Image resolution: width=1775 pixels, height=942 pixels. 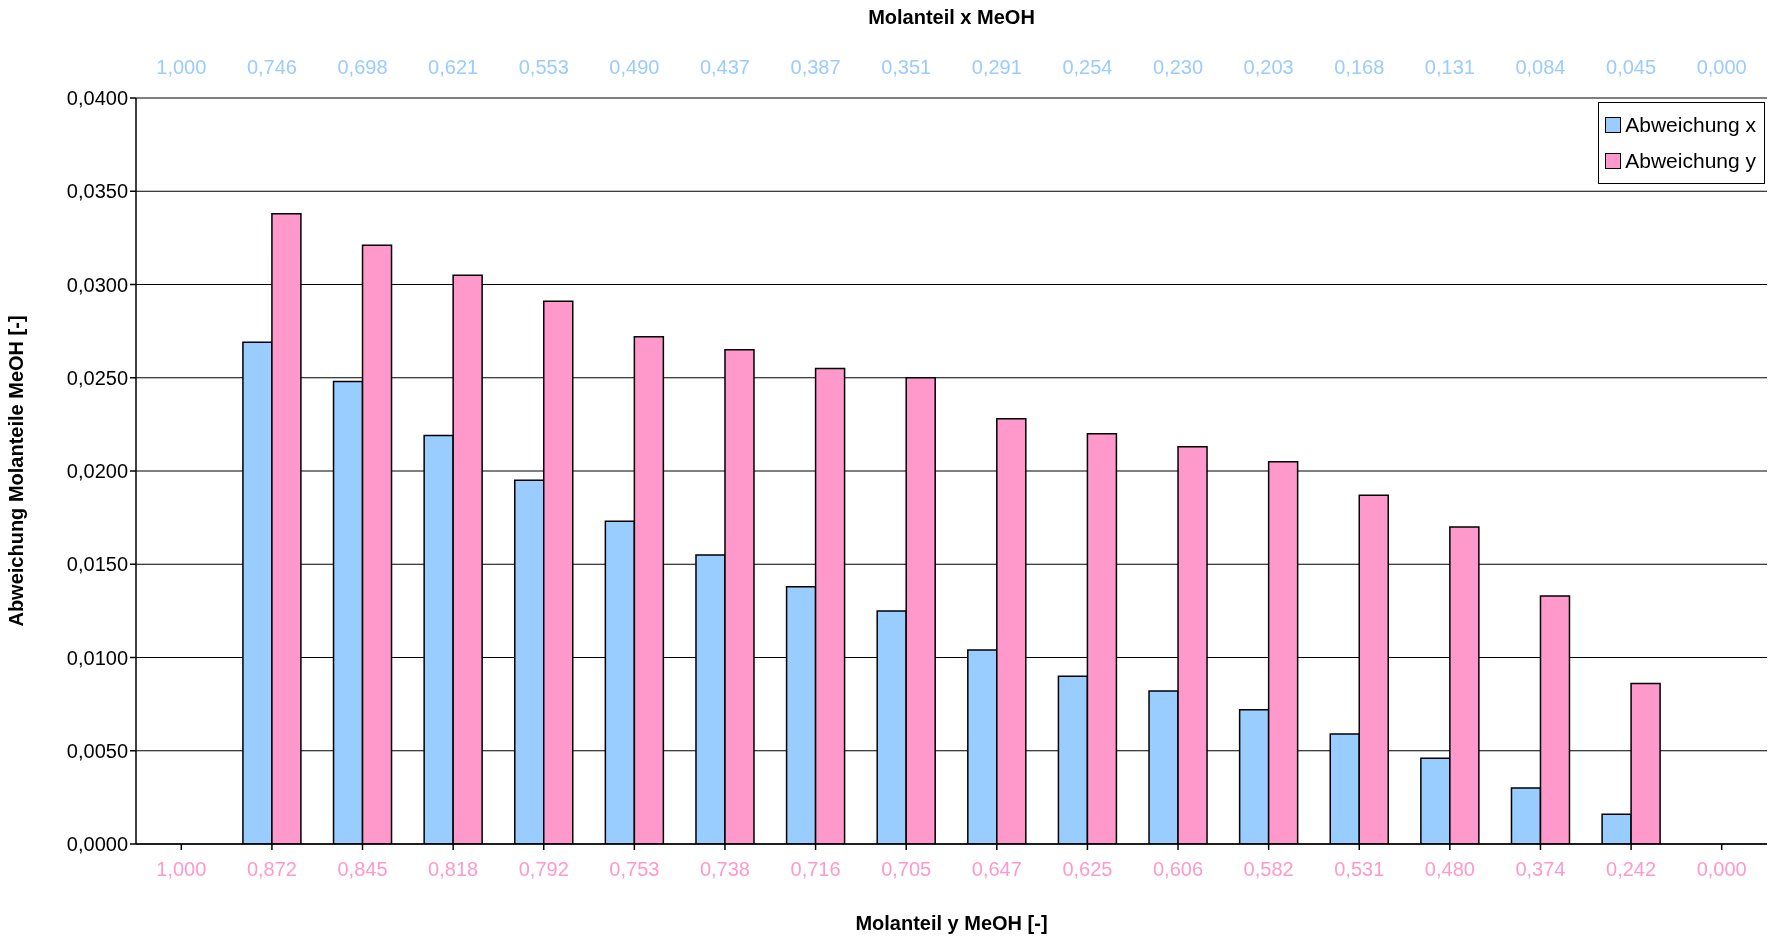 I want to click on text: 0,553, so click(x=543, y=67).